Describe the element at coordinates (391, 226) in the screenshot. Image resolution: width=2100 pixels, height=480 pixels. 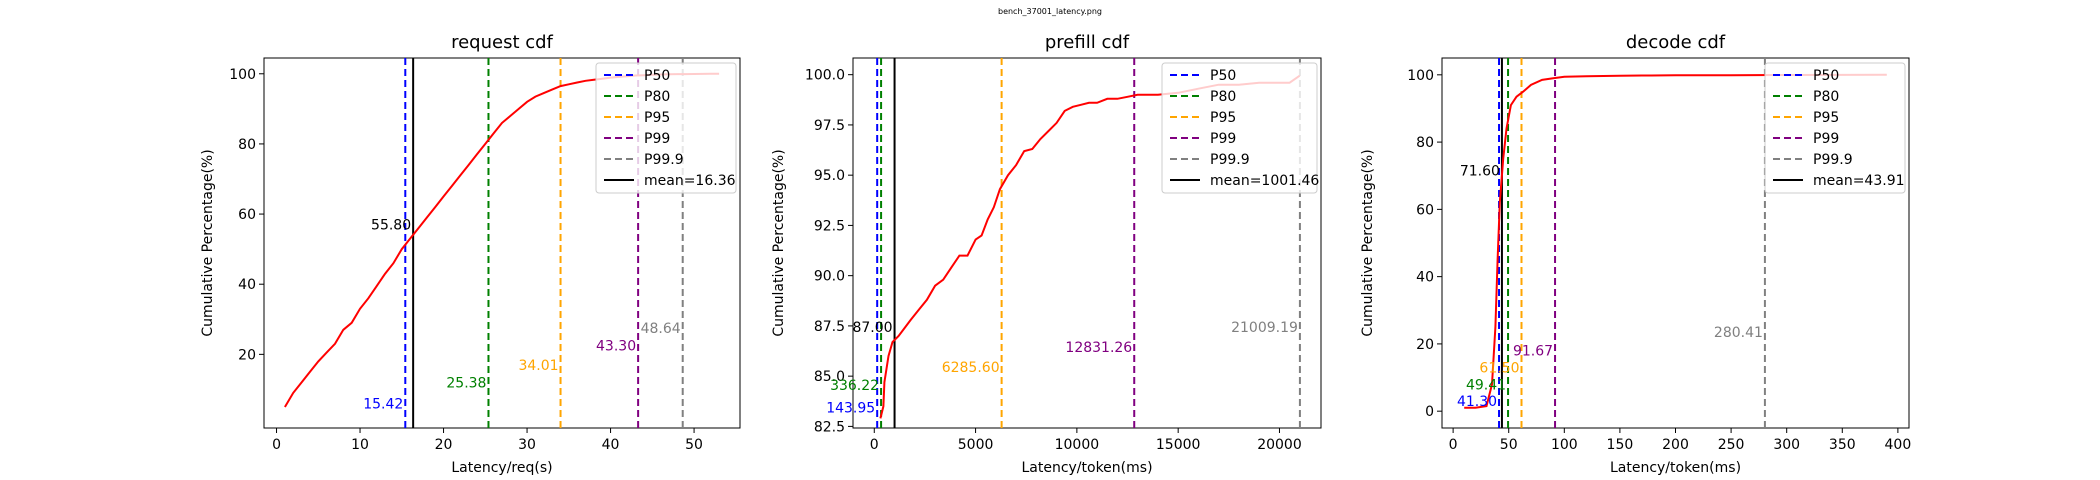
I see `mean-value-label: 55.80` at that location.